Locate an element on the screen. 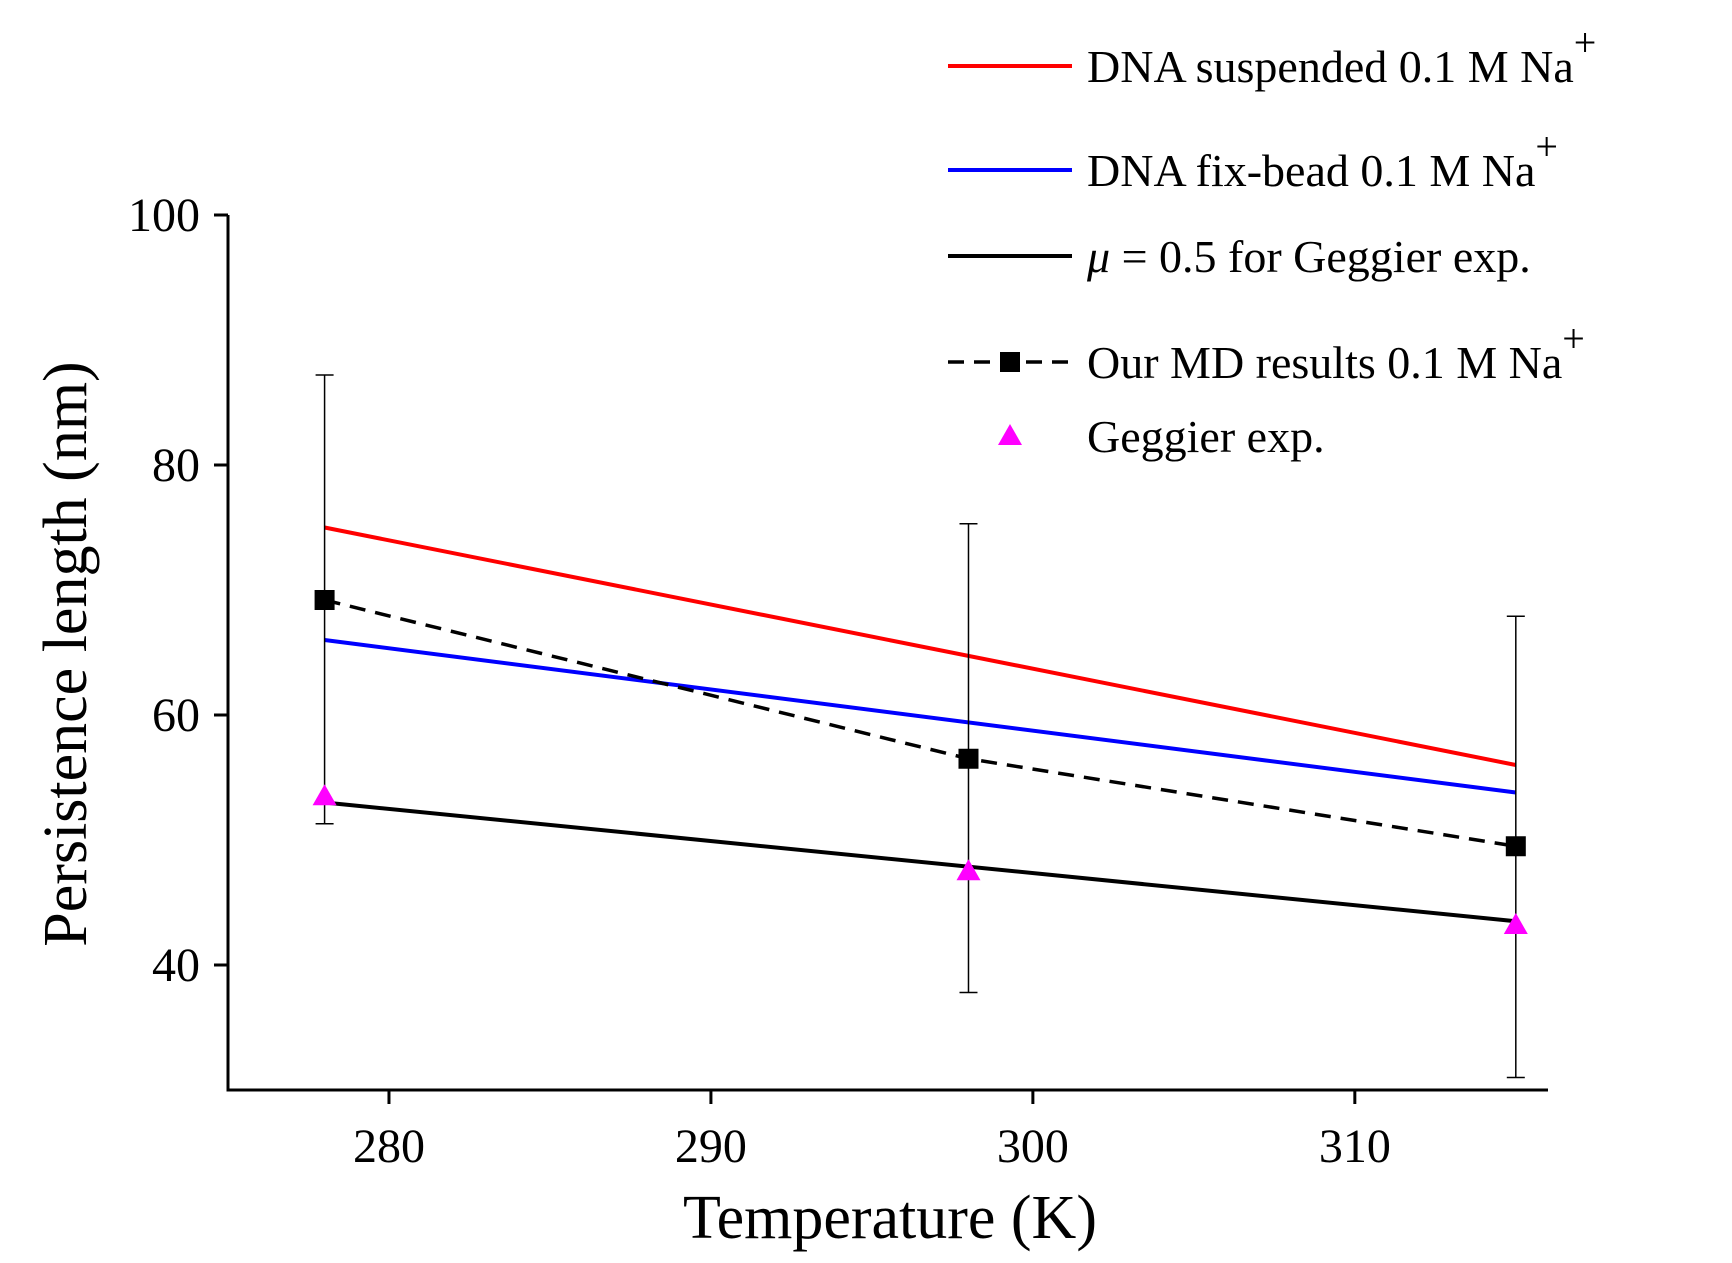  legend-label: DNA suspended 0.1 M Na+ is located at coordinates (1341, 56).